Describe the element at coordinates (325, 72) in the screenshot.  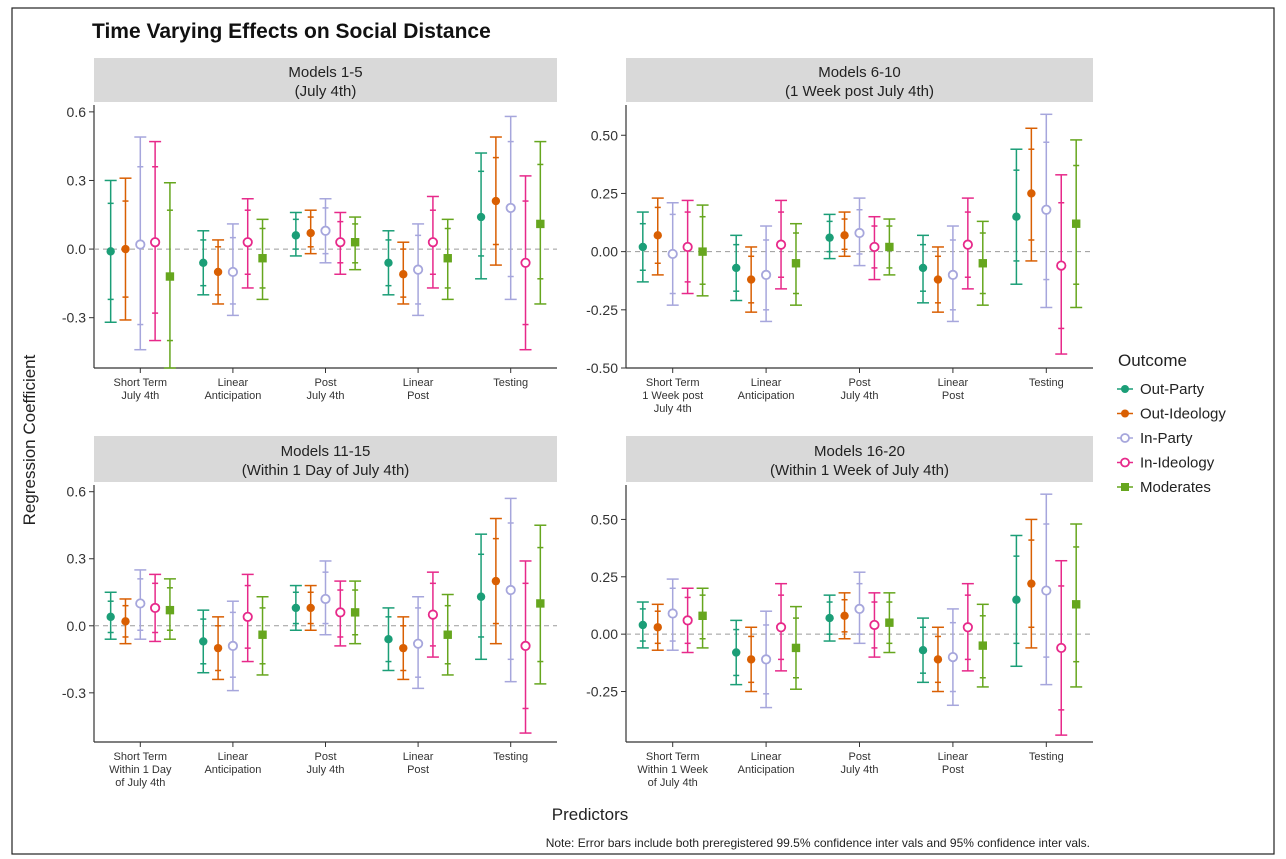
I see `panel-title-line: Models 1-5` at that location.